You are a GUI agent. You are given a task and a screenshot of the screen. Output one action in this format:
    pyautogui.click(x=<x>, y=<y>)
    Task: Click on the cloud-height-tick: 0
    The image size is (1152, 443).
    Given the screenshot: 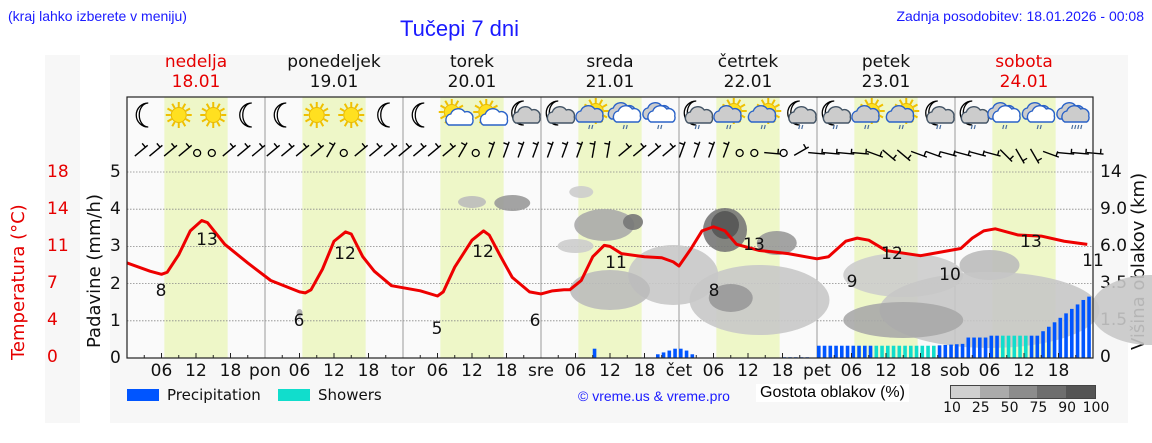 What is the action you would take?
    pyautogui.click(x=1105, y=357)
    